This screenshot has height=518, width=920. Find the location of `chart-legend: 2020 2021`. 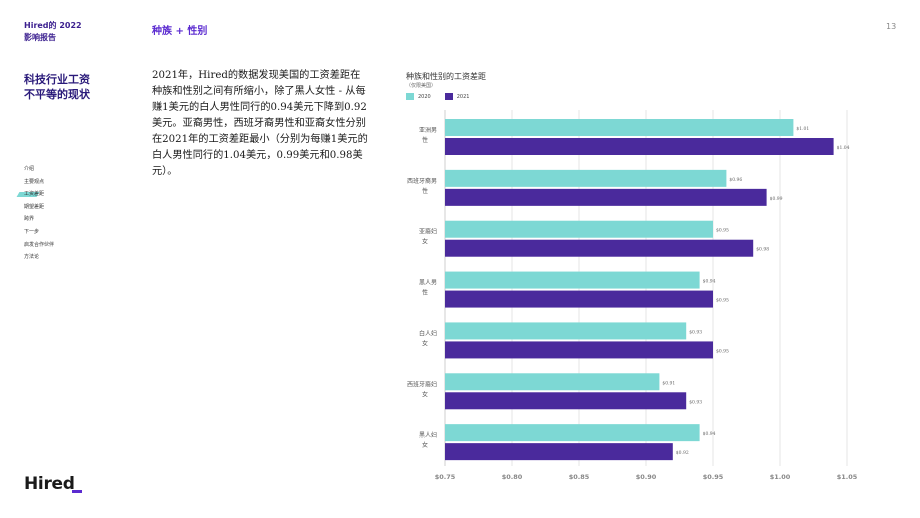

chart-legend: 2020 2021 is located at coordinates (444, 96).